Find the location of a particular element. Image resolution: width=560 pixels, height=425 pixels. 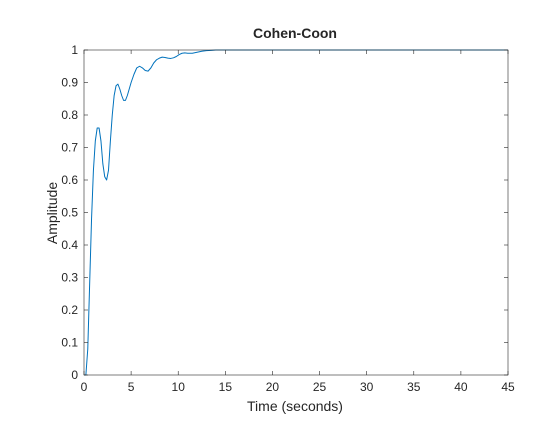

x-tick-label: 5 is located at coordinates (131, 387).